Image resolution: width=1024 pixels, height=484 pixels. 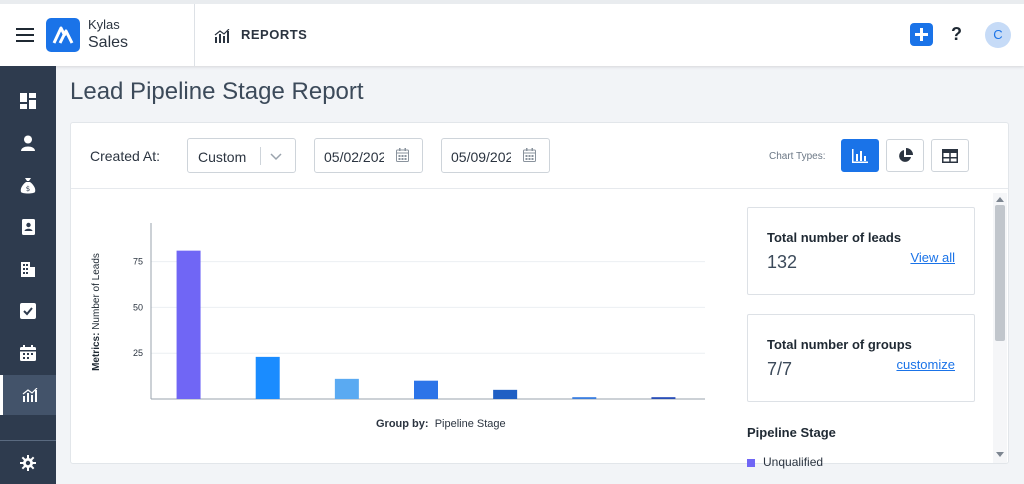 I want to click on sidebar-item-contacts, so click(x=28, y=227).